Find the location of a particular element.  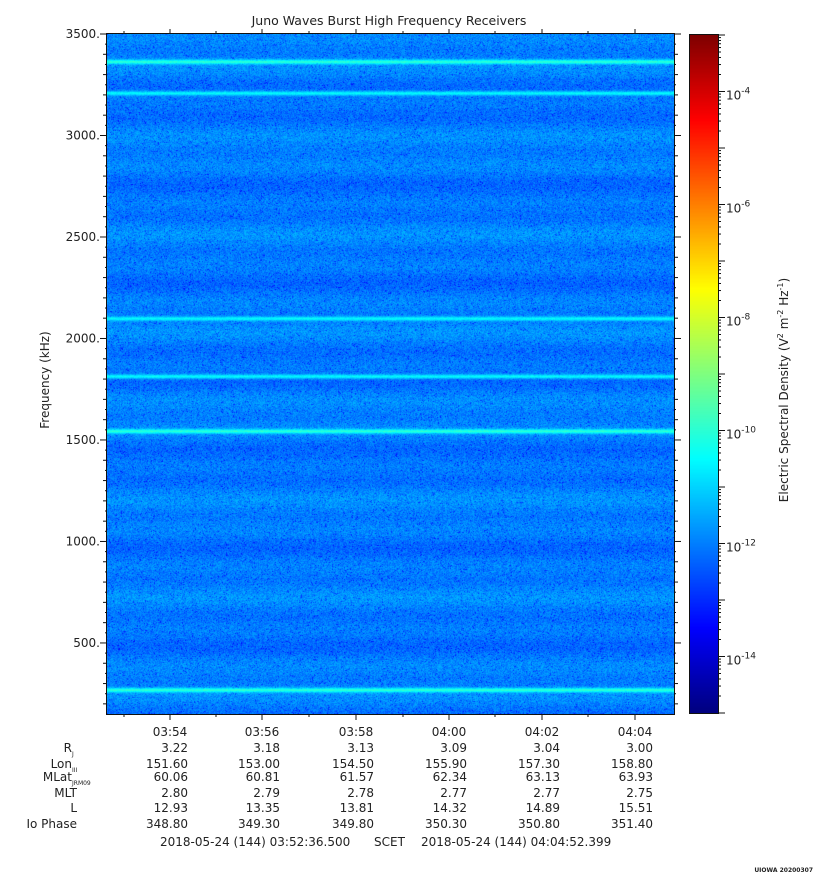

time-range-end: 2018-05-24 (144) 04:04:52.399 is located at coordinates (516, 842).